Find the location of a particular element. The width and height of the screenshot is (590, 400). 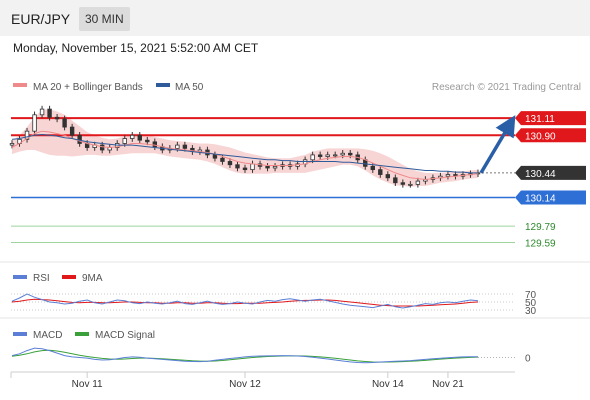

rsi-line is located at coordinates (245, 301).